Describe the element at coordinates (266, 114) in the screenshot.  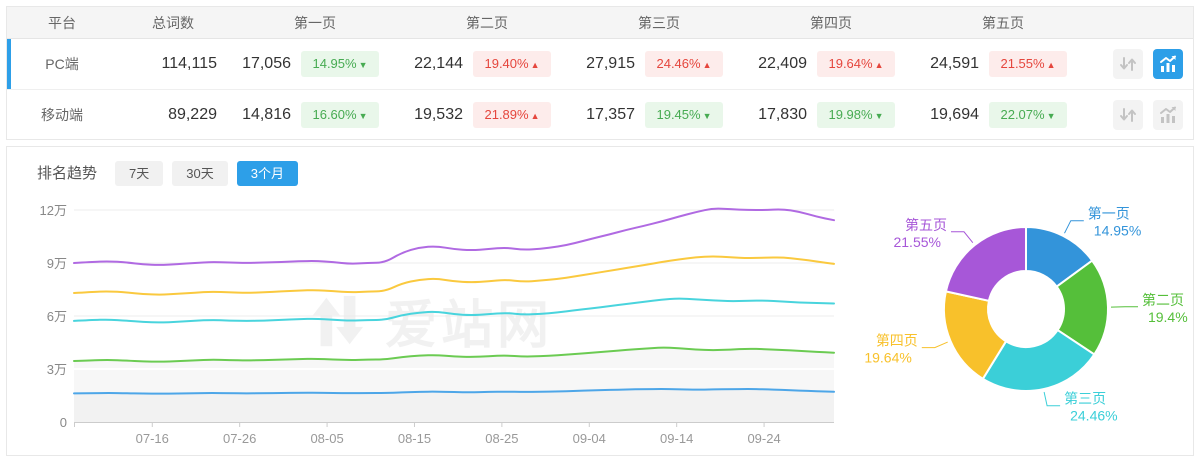
I see `page-word-count: 14,816` at that location.